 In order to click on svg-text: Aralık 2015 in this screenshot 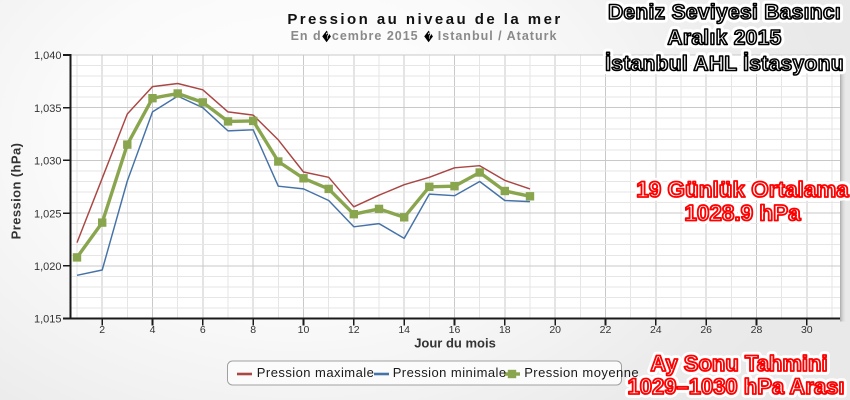, I will do `click(724, 38)`.